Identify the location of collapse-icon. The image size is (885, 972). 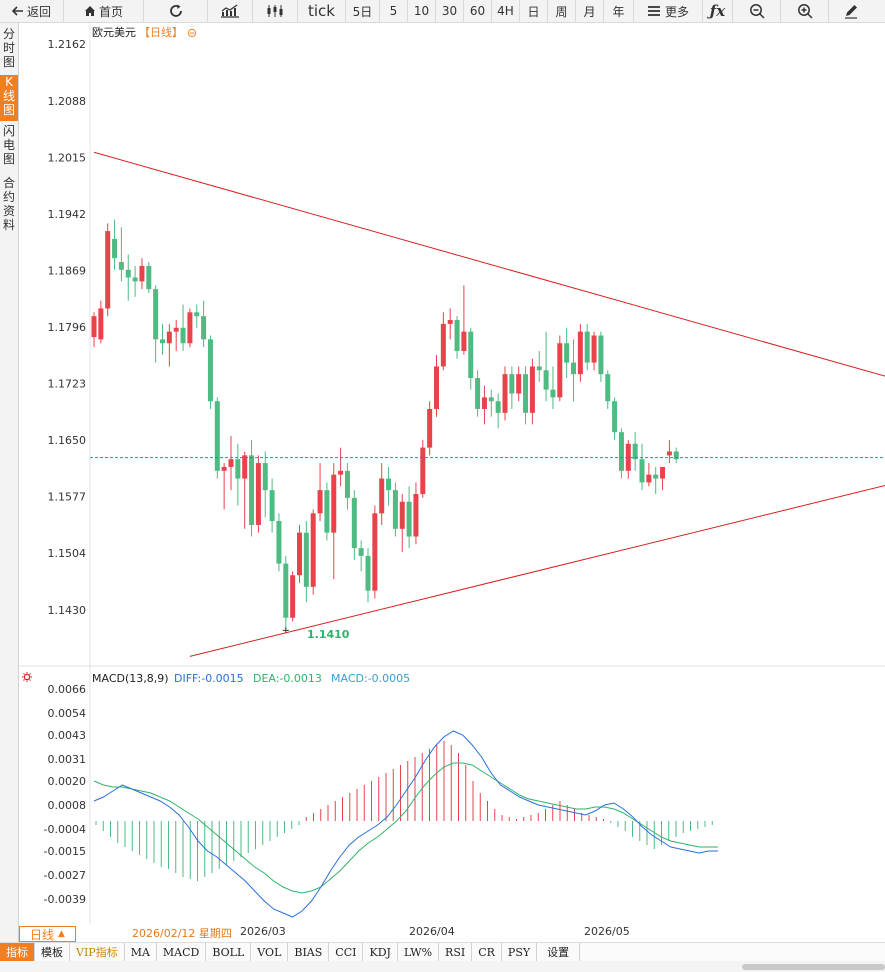
(192, 33).